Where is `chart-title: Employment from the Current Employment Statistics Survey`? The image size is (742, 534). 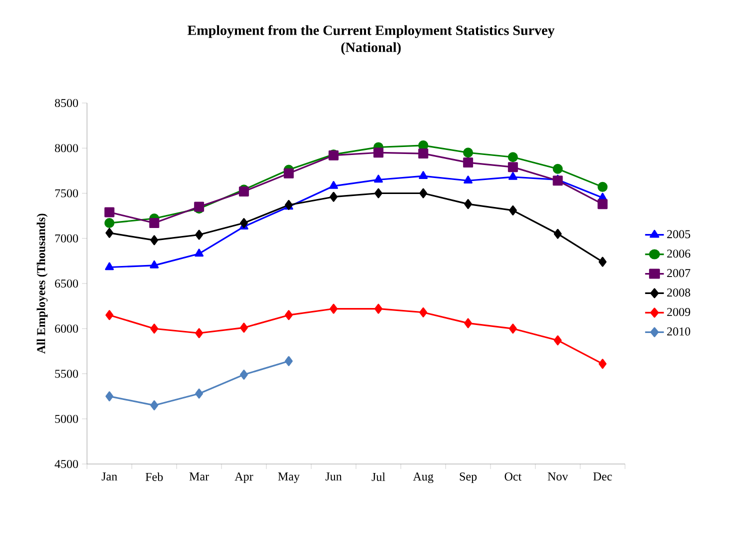
chart-title: Employment from the Current Employment Statistics Survey is located at coordinates (371, 31).